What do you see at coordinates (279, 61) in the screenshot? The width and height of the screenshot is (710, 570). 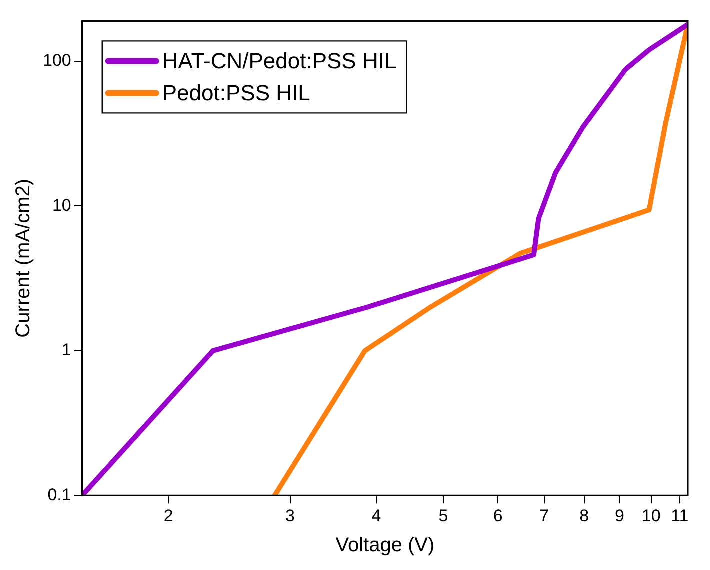 I see `legend-label: HAT-CN/Pedot:PSS HIL` at bounding box center [279, 61].